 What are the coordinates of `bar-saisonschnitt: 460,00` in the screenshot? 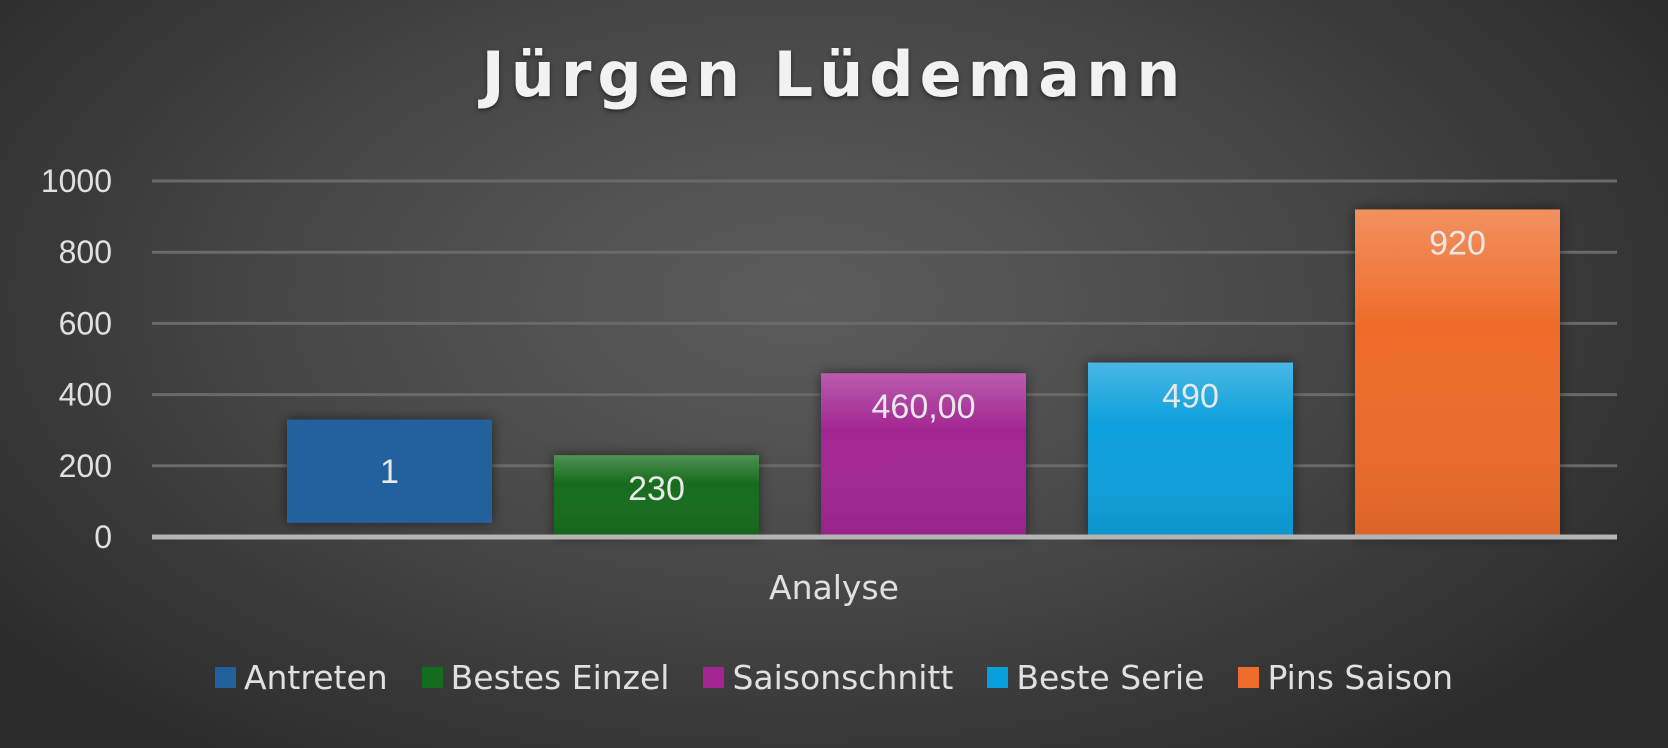 It's located at (923, 455).